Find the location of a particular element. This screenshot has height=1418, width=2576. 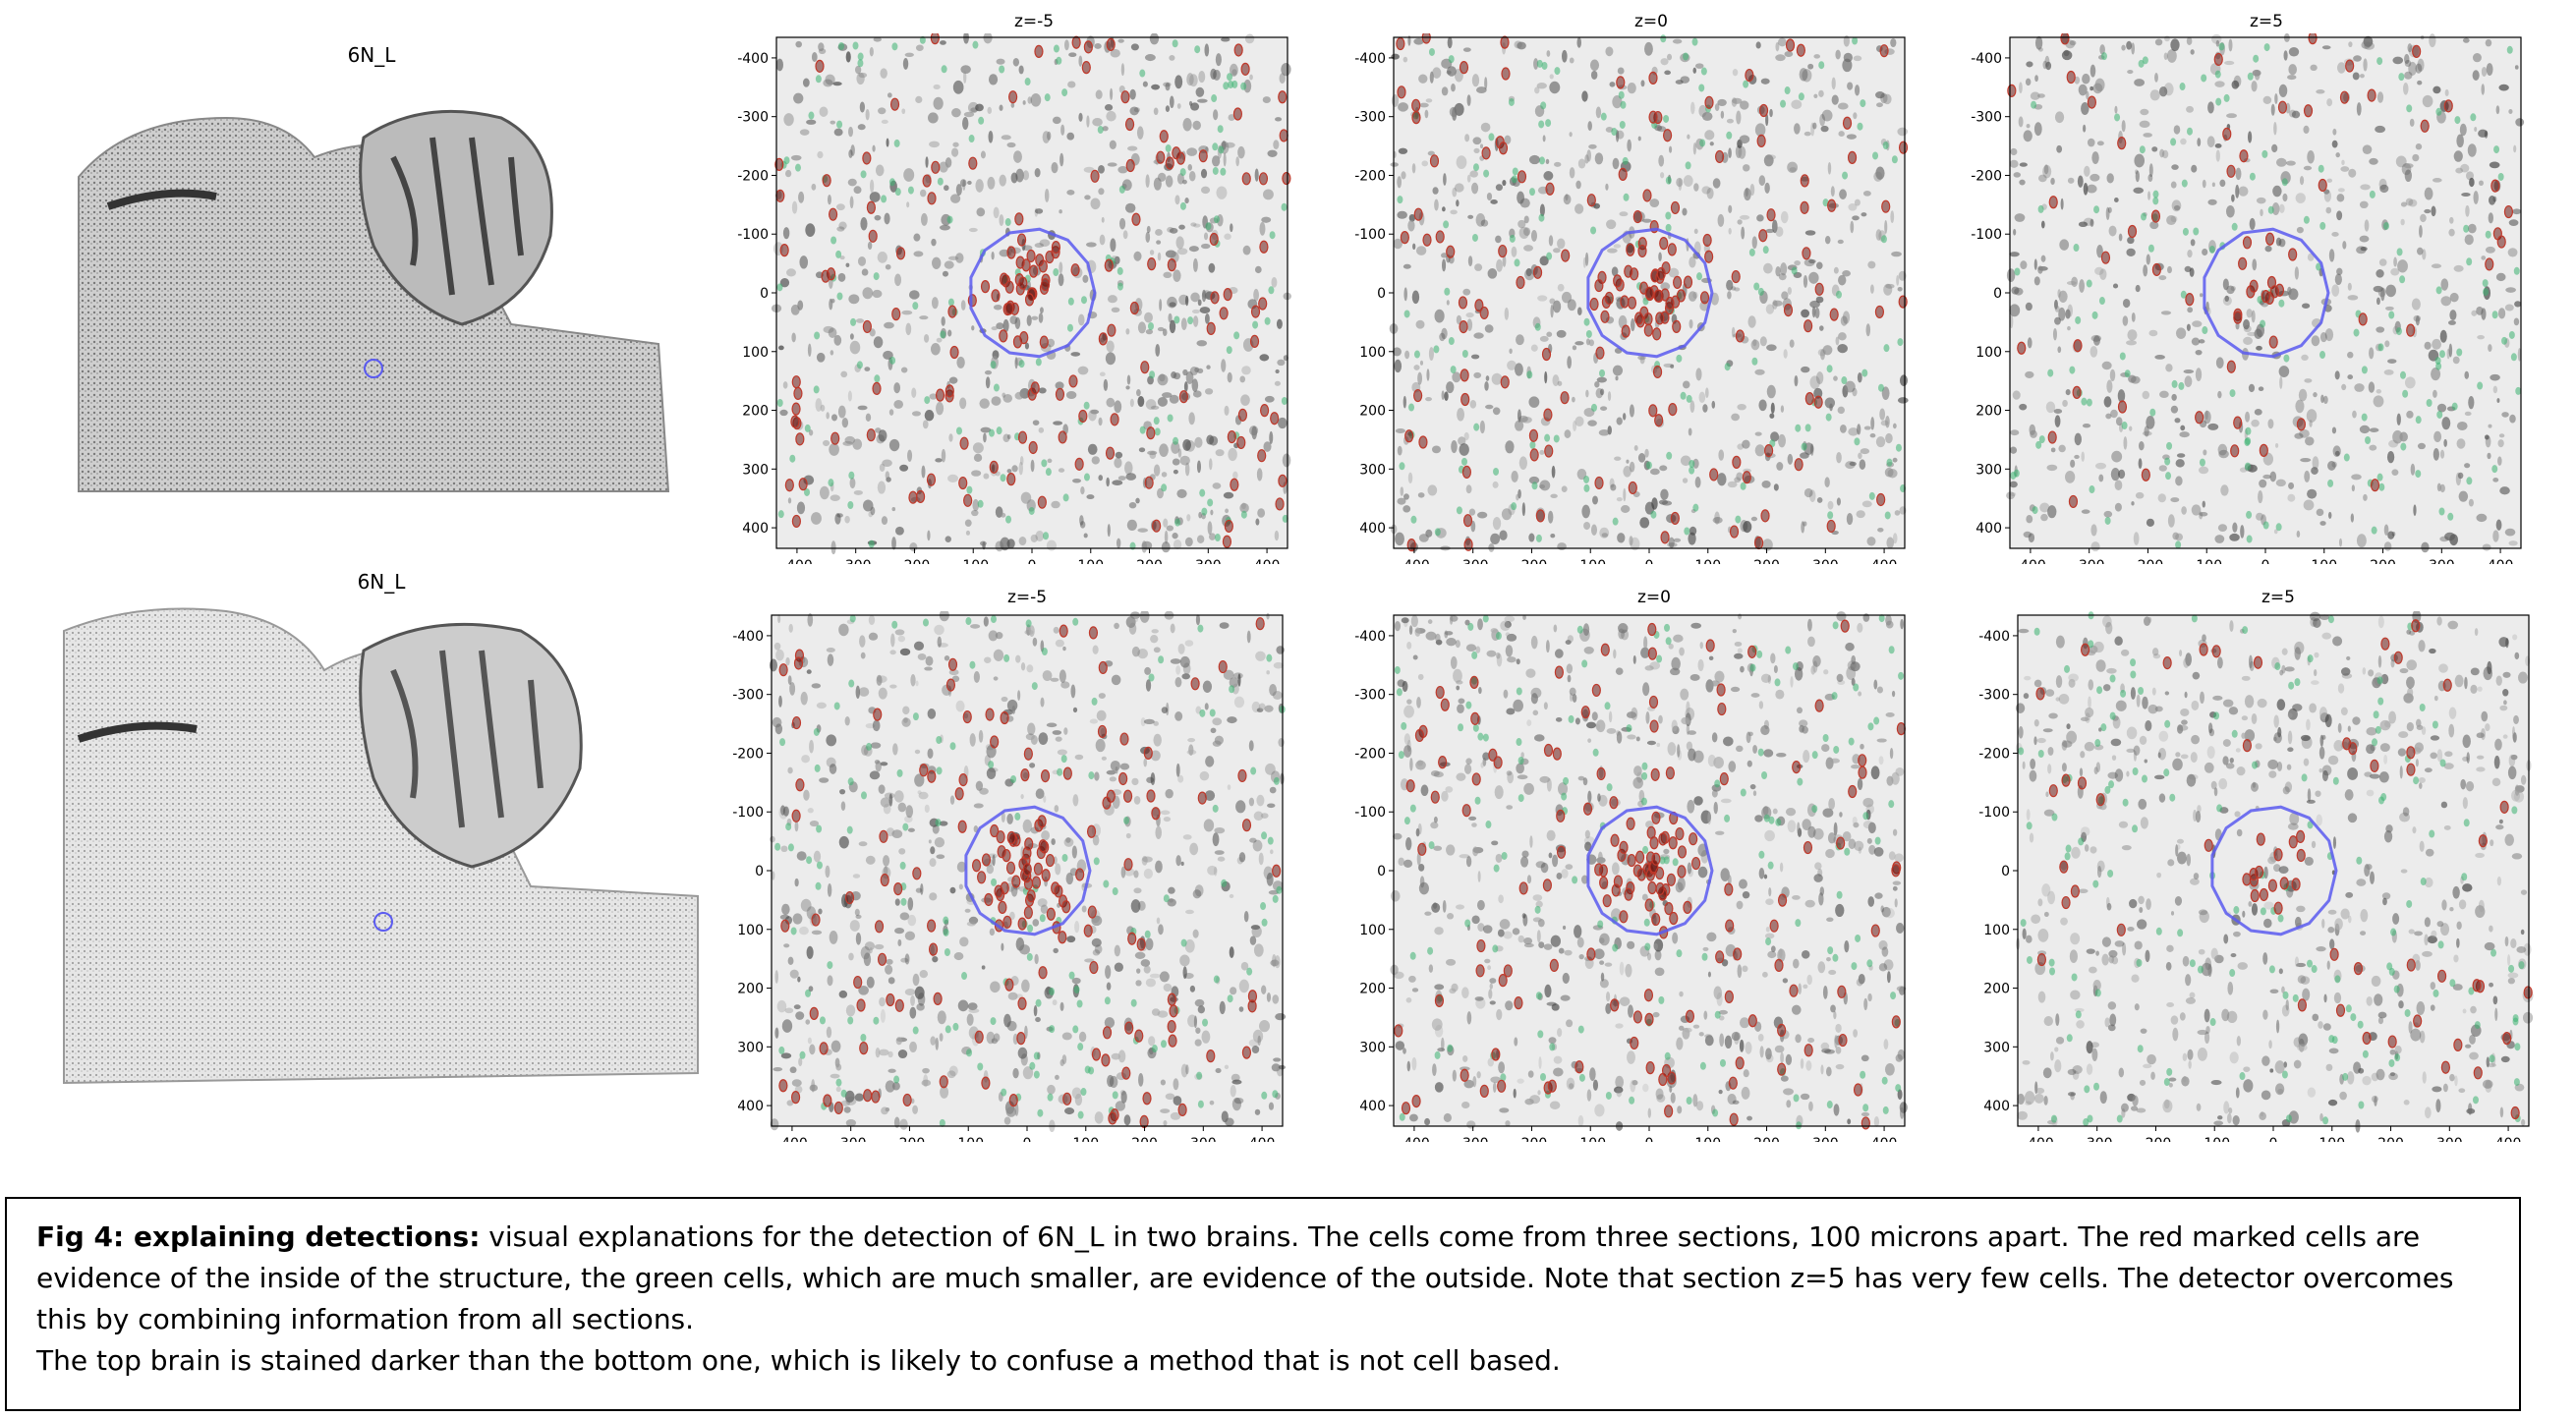

brain-1-structure-label: 6N_L is located at coordinates (371, 55).